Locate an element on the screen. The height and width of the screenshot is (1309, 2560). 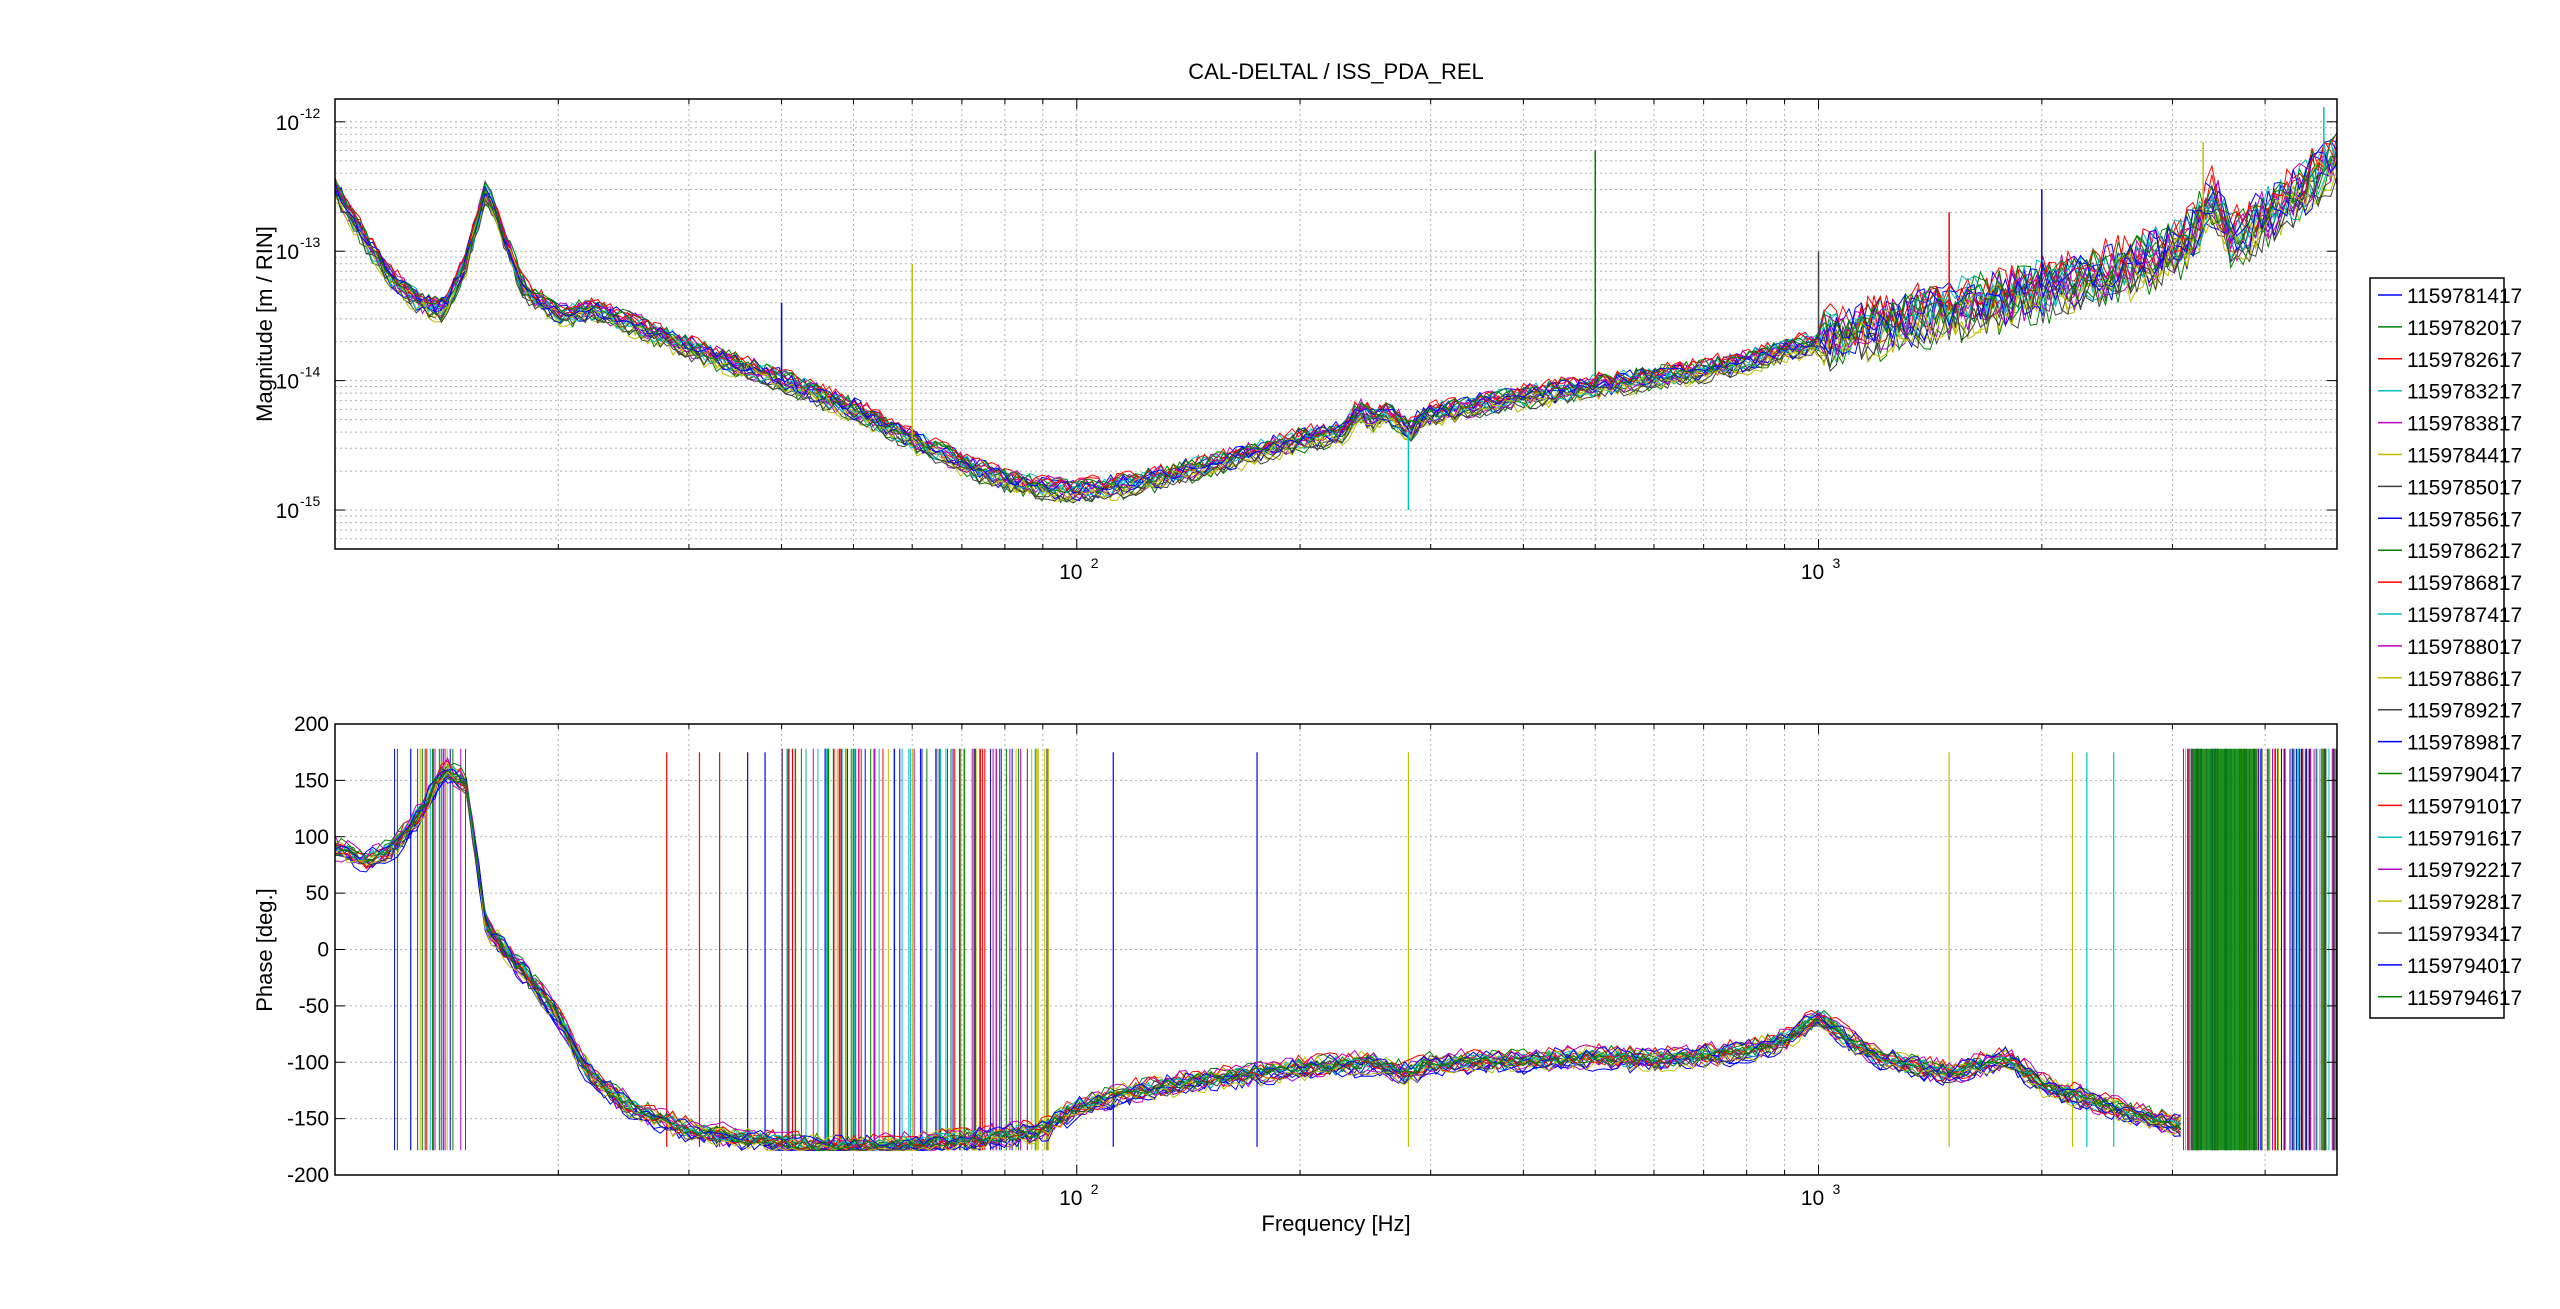
y-tick-label: -150 is located at coordinates (308, 1119).